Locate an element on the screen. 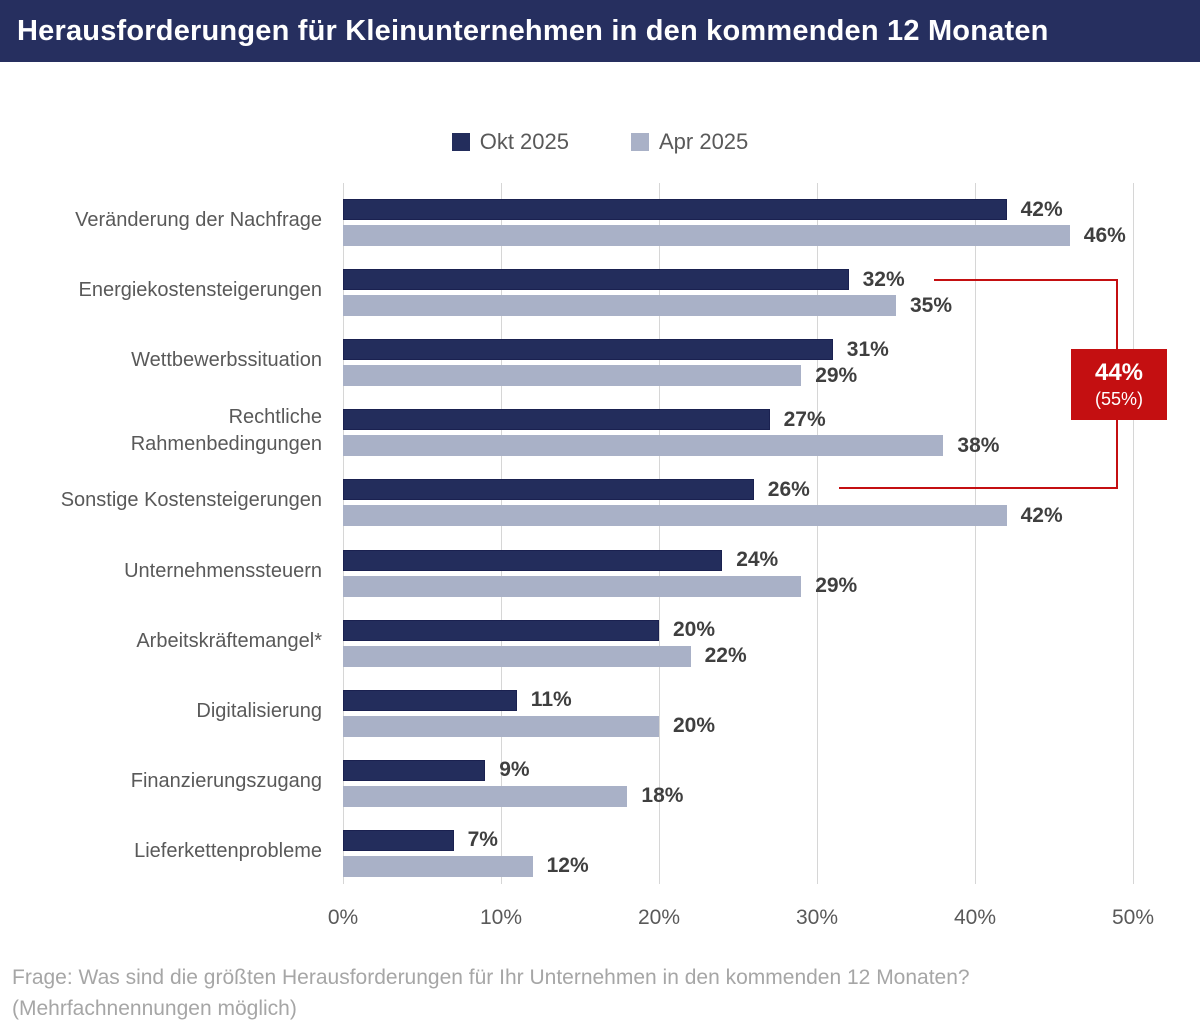 The image size is (1200, 1024). value-label: 12% is located at coordinates (567, 866).